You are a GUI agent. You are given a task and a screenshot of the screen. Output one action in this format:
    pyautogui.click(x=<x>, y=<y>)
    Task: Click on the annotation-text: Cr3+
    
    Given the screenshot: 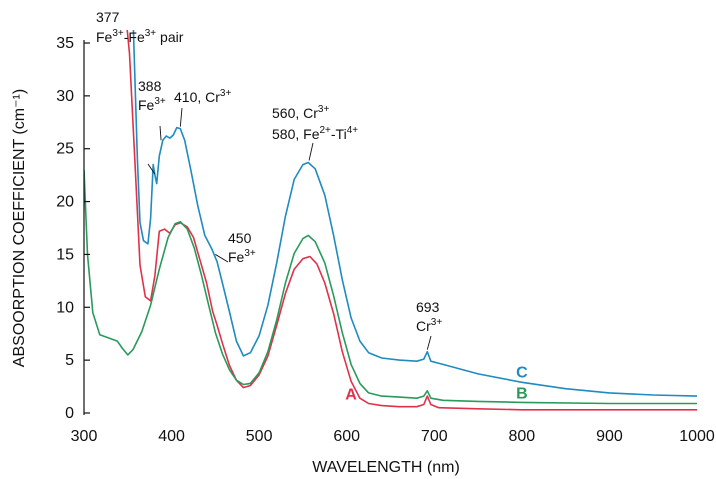 What is the action you would take?
    pyautogui.click(x=429, y=325)
    